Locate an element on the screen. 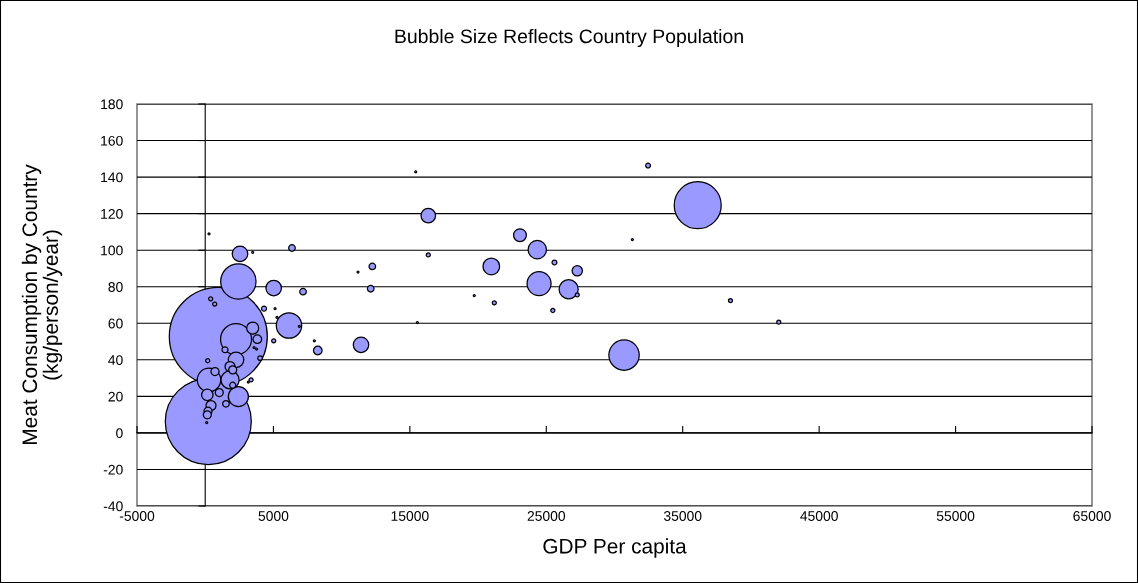 The width and height of the screenshot is (1138, 583). y-tick-label: 120 is located at coordinates (112, 213).